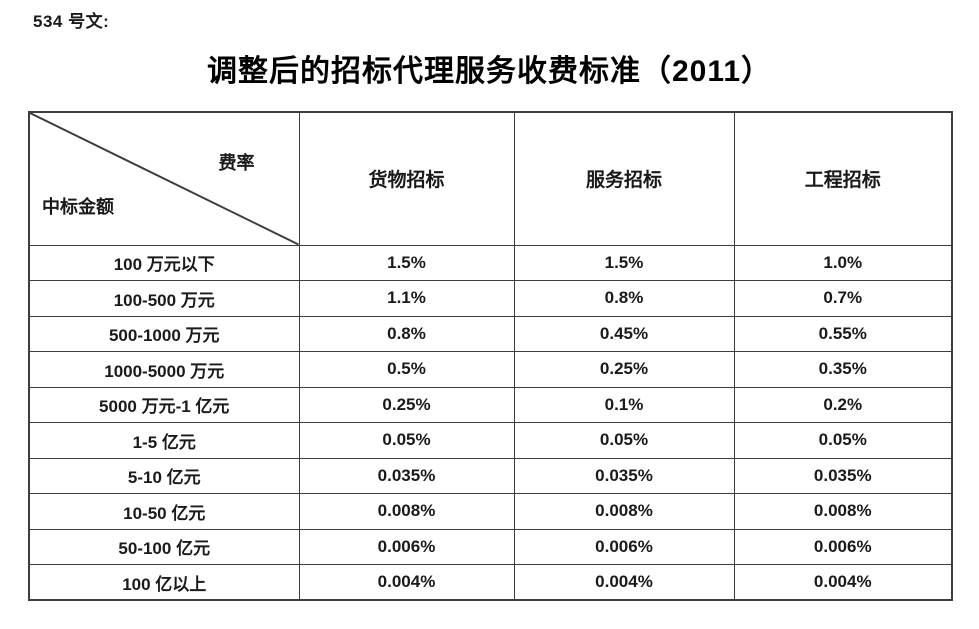 The height and width of the screenshot is (629, 979). I want to click on column-header-engineering-bidding: 工程招标, so click(843, 178).